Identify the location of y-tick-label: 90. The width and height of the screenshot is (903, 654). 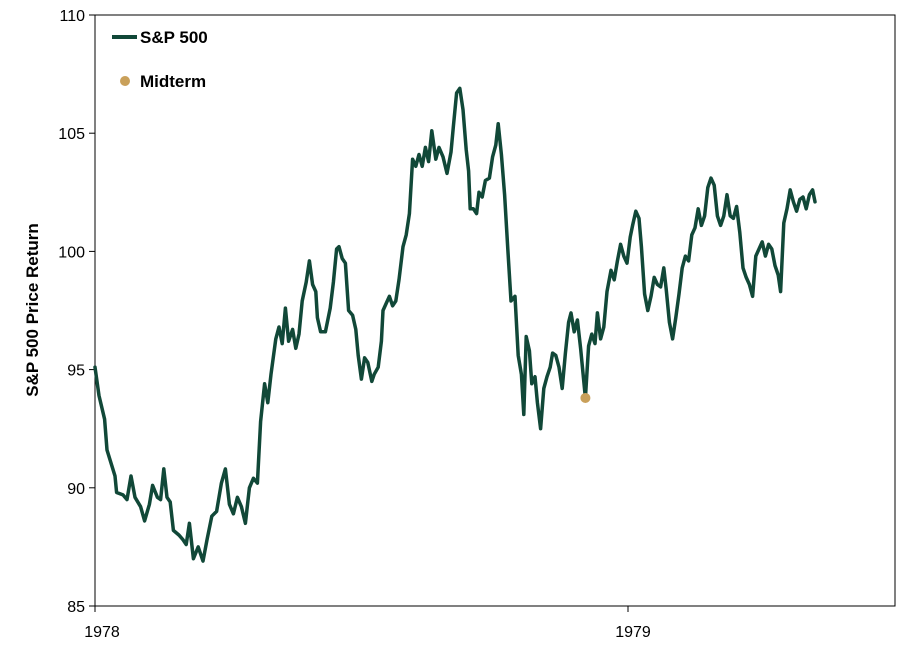
(76, 489).